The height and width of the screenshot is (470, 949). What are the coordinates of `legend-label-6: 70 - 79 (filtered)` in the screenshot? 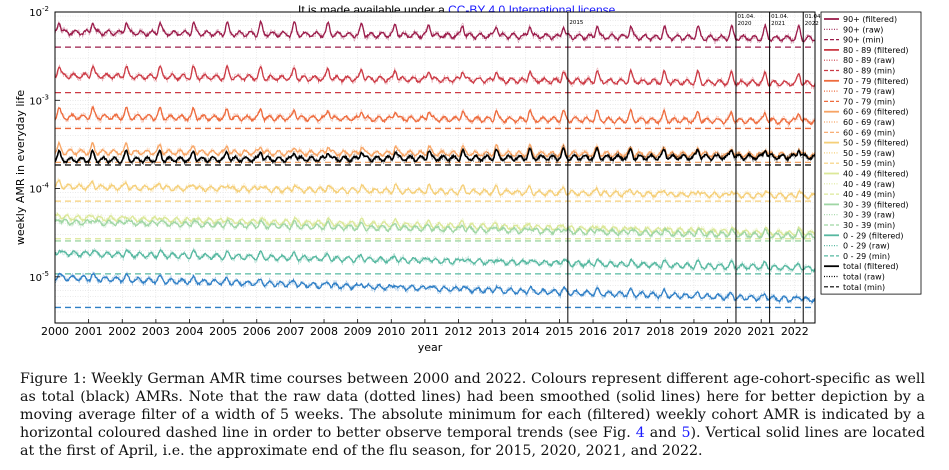 It's located at (876, 81).